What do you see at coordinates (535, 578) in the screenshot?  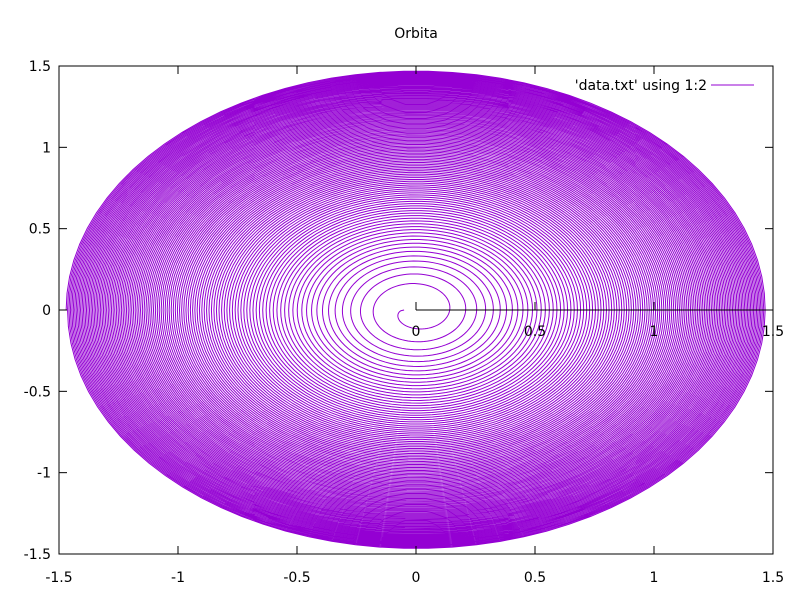 I see `x-tick-label: 0.5` at bounding box center [535, 578].